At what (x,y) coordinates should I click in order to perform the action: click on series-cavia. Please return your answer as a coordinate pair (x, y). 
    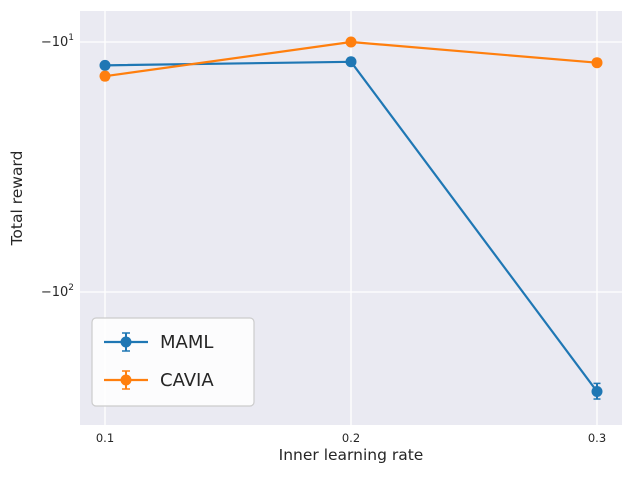
    Looking at the image, I should click on (351, 59).